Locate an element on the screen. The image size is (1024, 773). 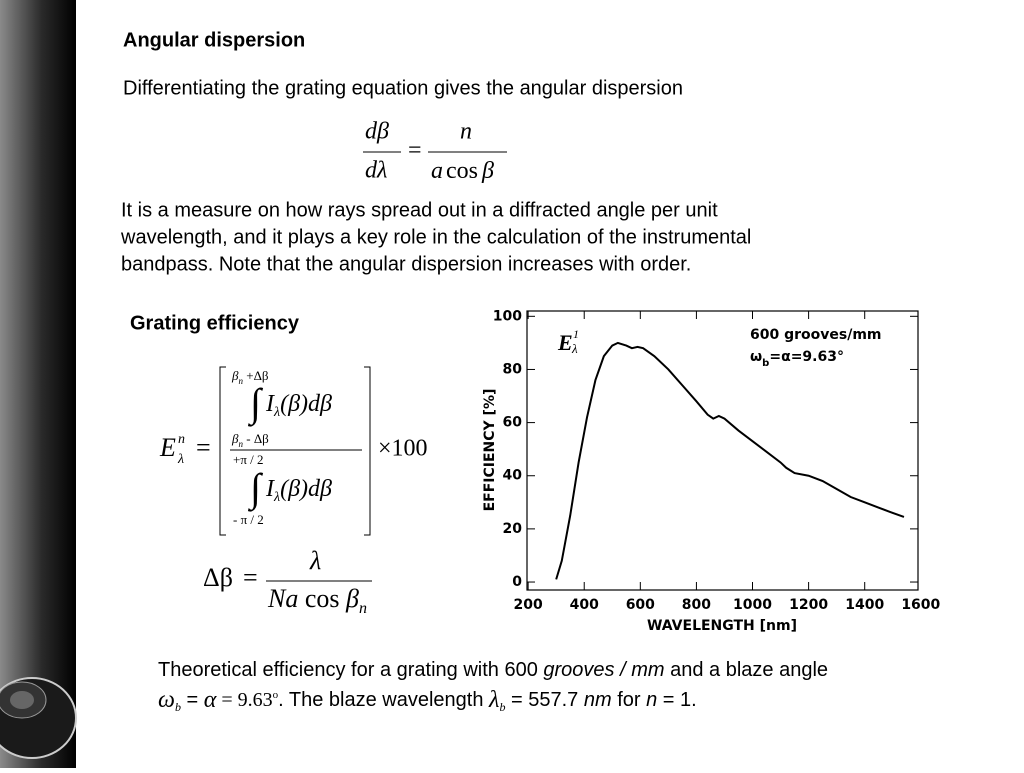
caption-text: = 1. is located at coordinates (676, 700).